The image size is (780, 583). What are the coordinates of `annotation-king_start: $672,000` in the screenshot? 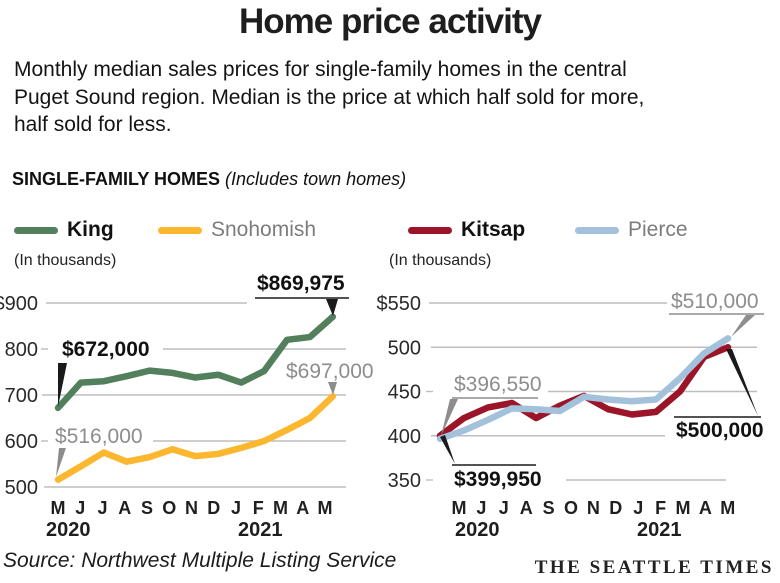 It's located at (106, 349).